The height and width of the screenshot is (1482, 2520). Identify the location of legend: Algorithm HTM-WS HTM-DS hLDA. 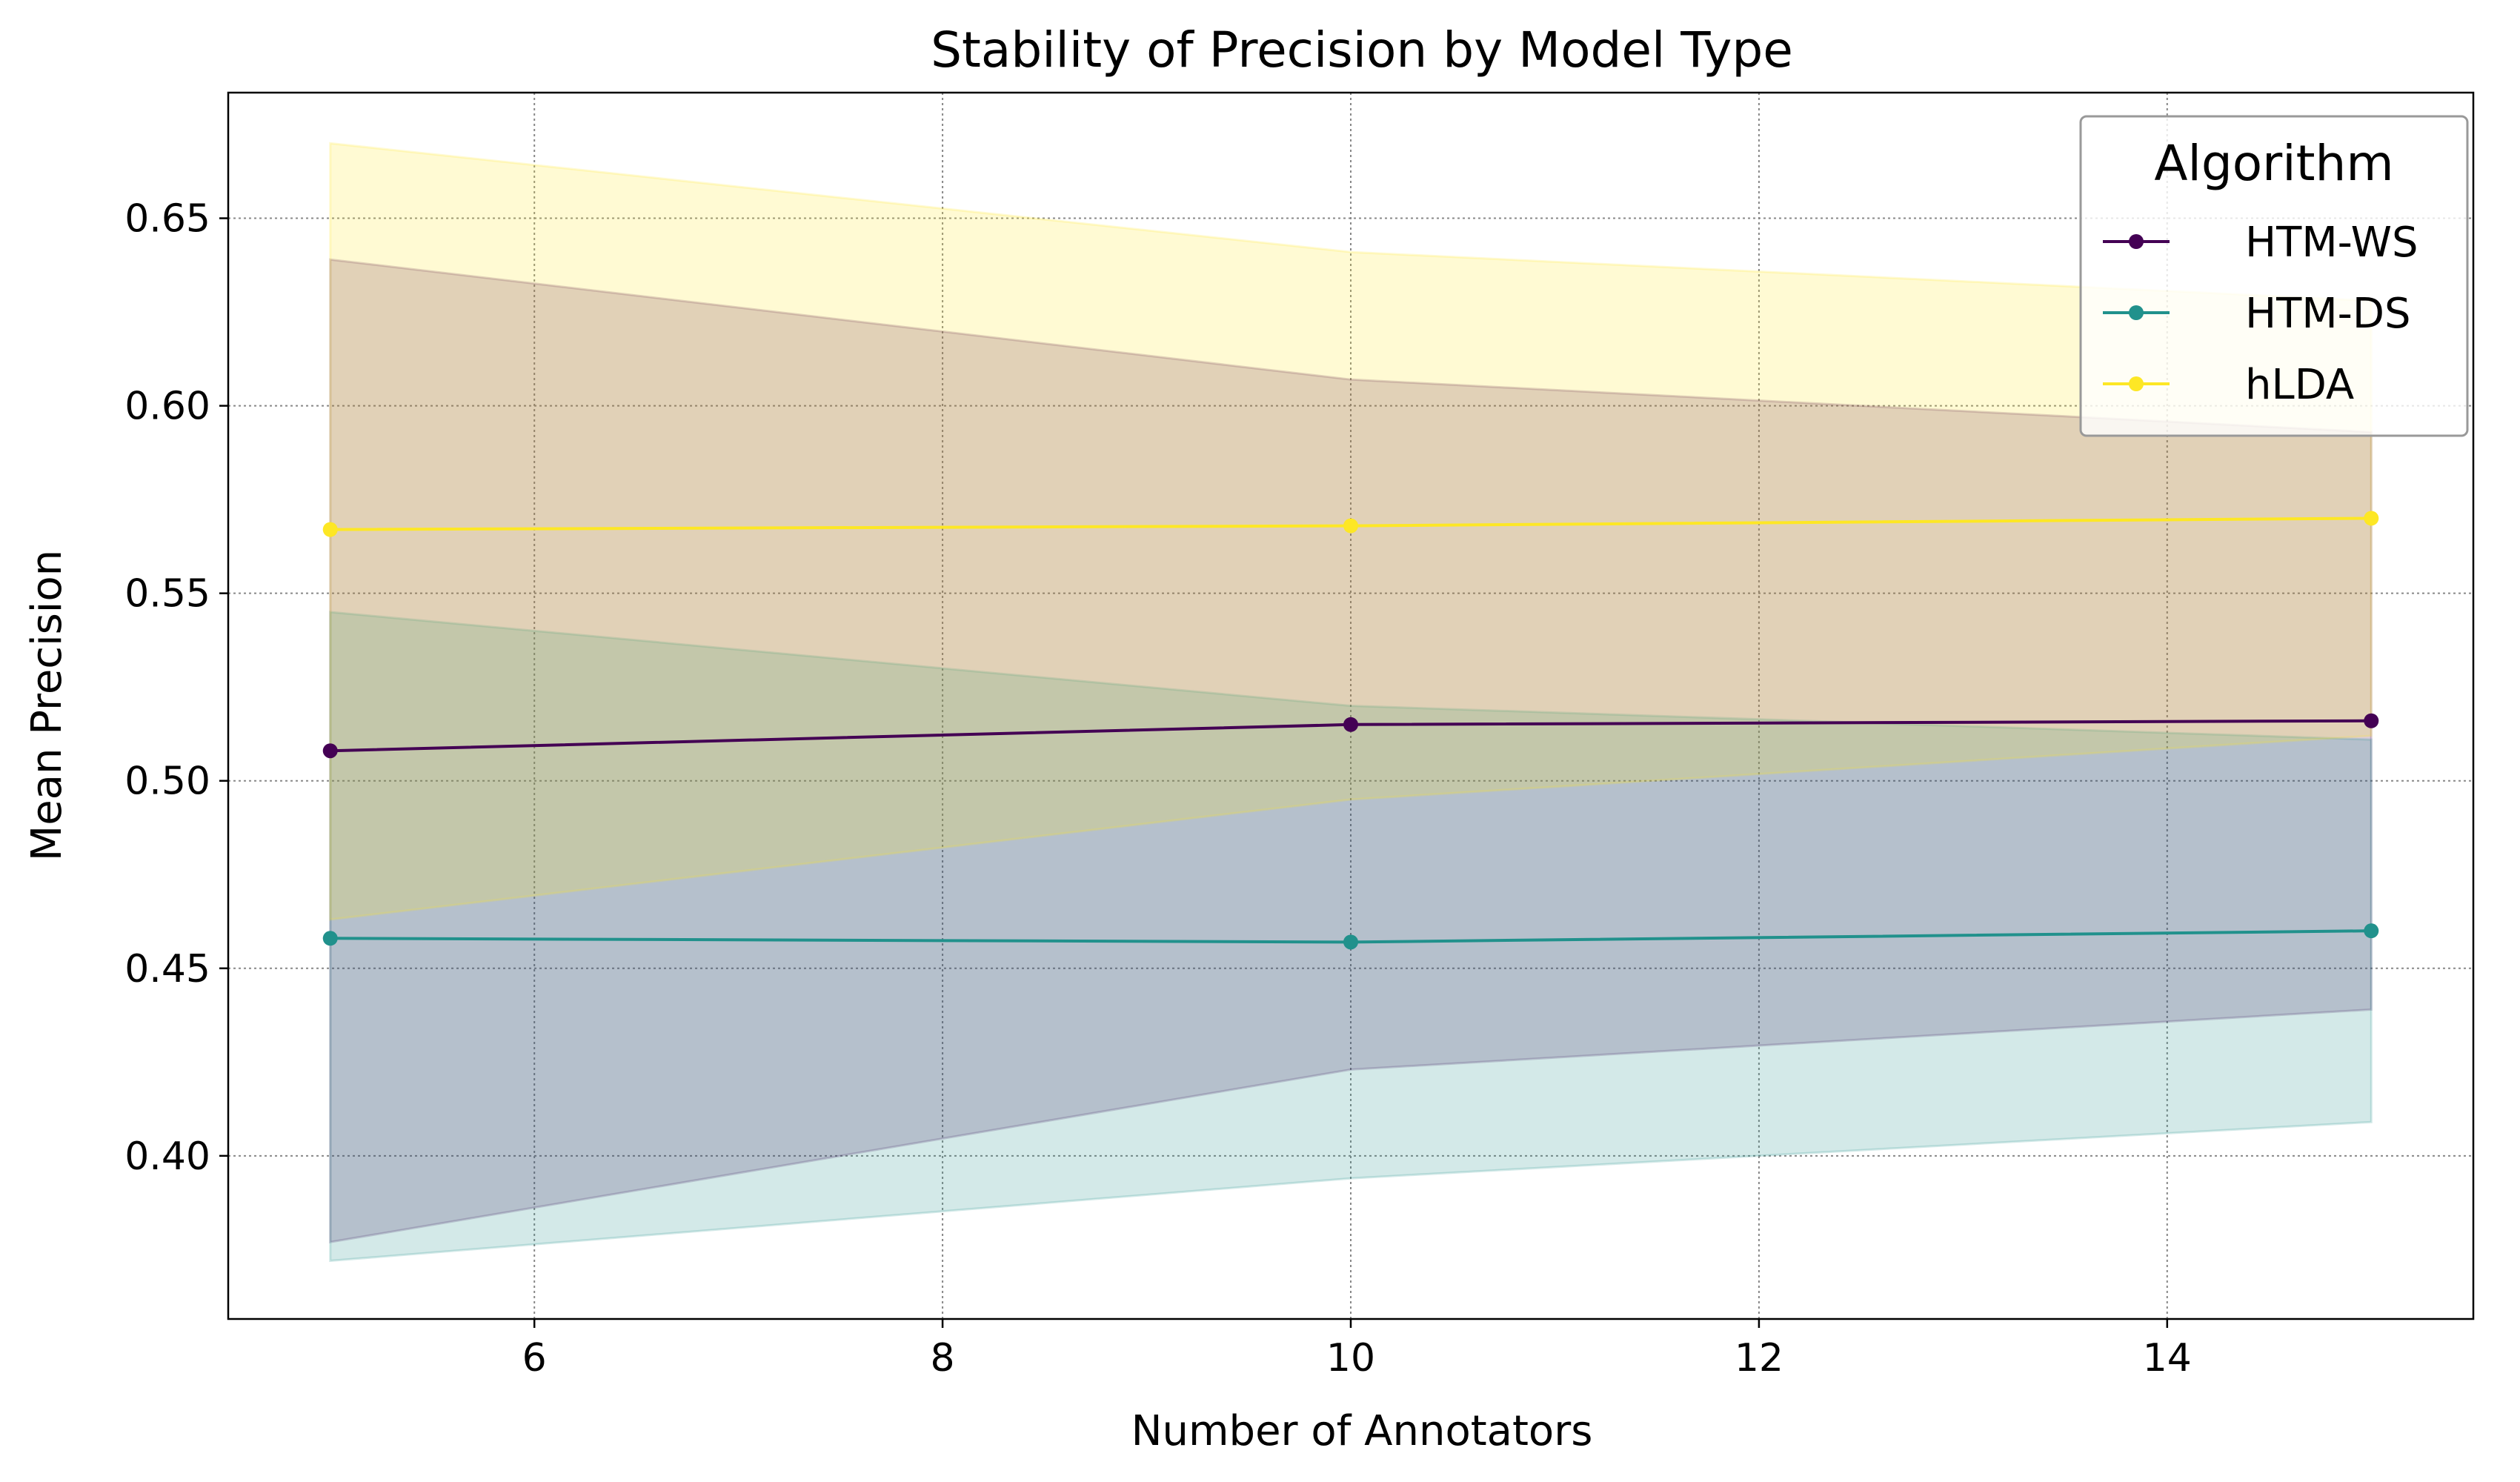
(2274, 276).